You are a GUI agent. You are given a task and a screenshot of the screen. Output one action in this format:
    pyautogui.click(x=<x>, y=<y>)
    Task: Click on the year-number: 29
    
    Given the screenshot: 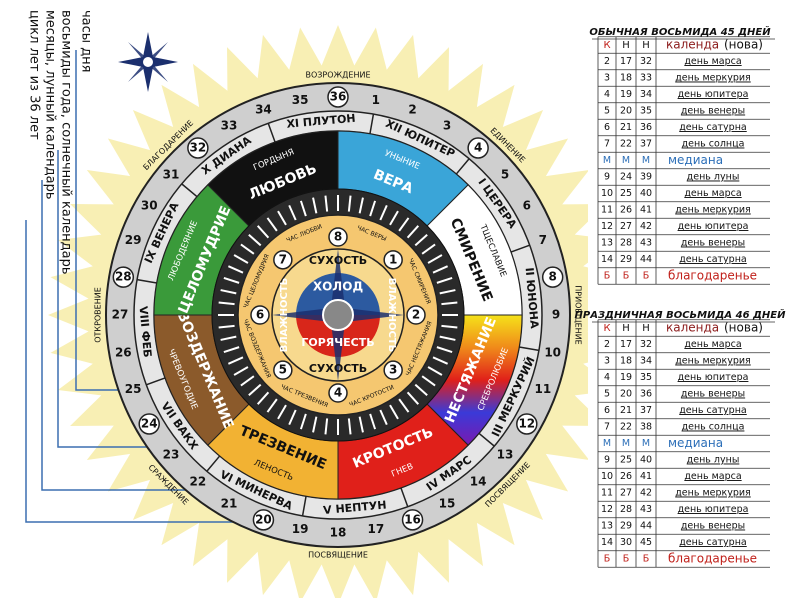 What is the action you would take?
    pyautogui.click(x=133, y=240)
    